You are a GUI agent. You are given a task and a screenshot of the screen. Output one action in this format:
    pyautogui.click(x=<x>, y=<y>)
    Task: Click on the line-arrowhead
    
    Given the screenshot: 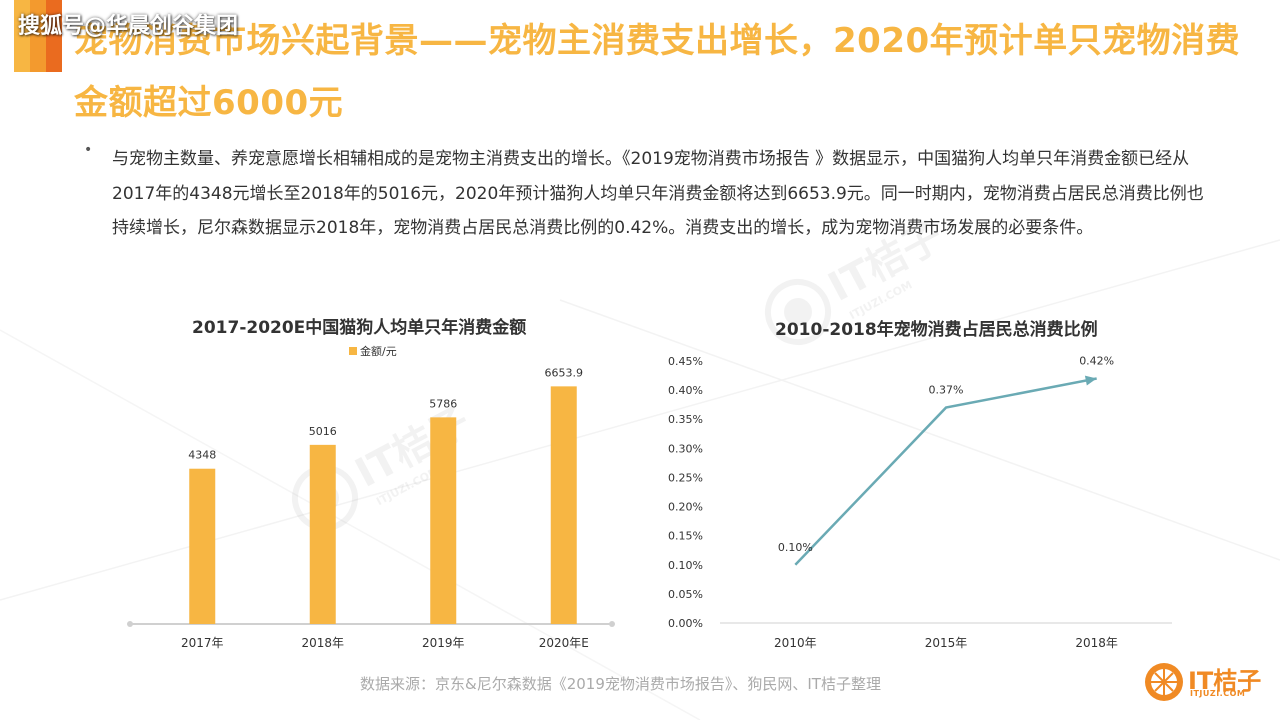 What is the action you would take?
    pyautogui.click(x=1090, y=380)
    